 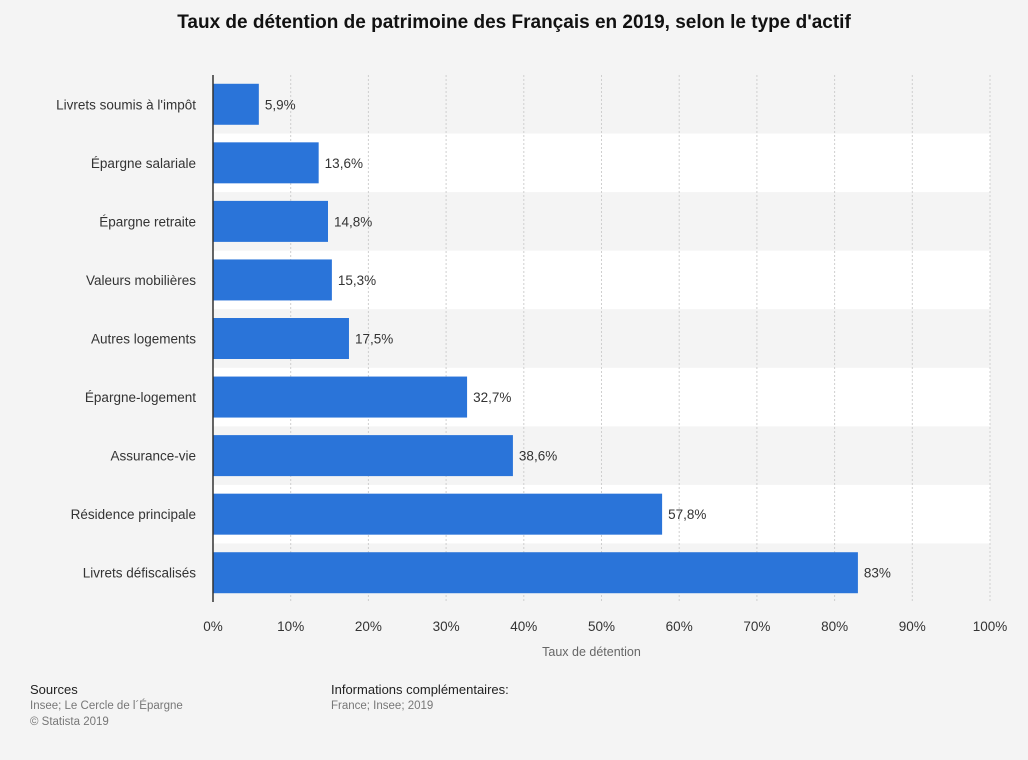 I want to click on category-label: Livrets soumis à l'impôt, so click(x=126, y=104).